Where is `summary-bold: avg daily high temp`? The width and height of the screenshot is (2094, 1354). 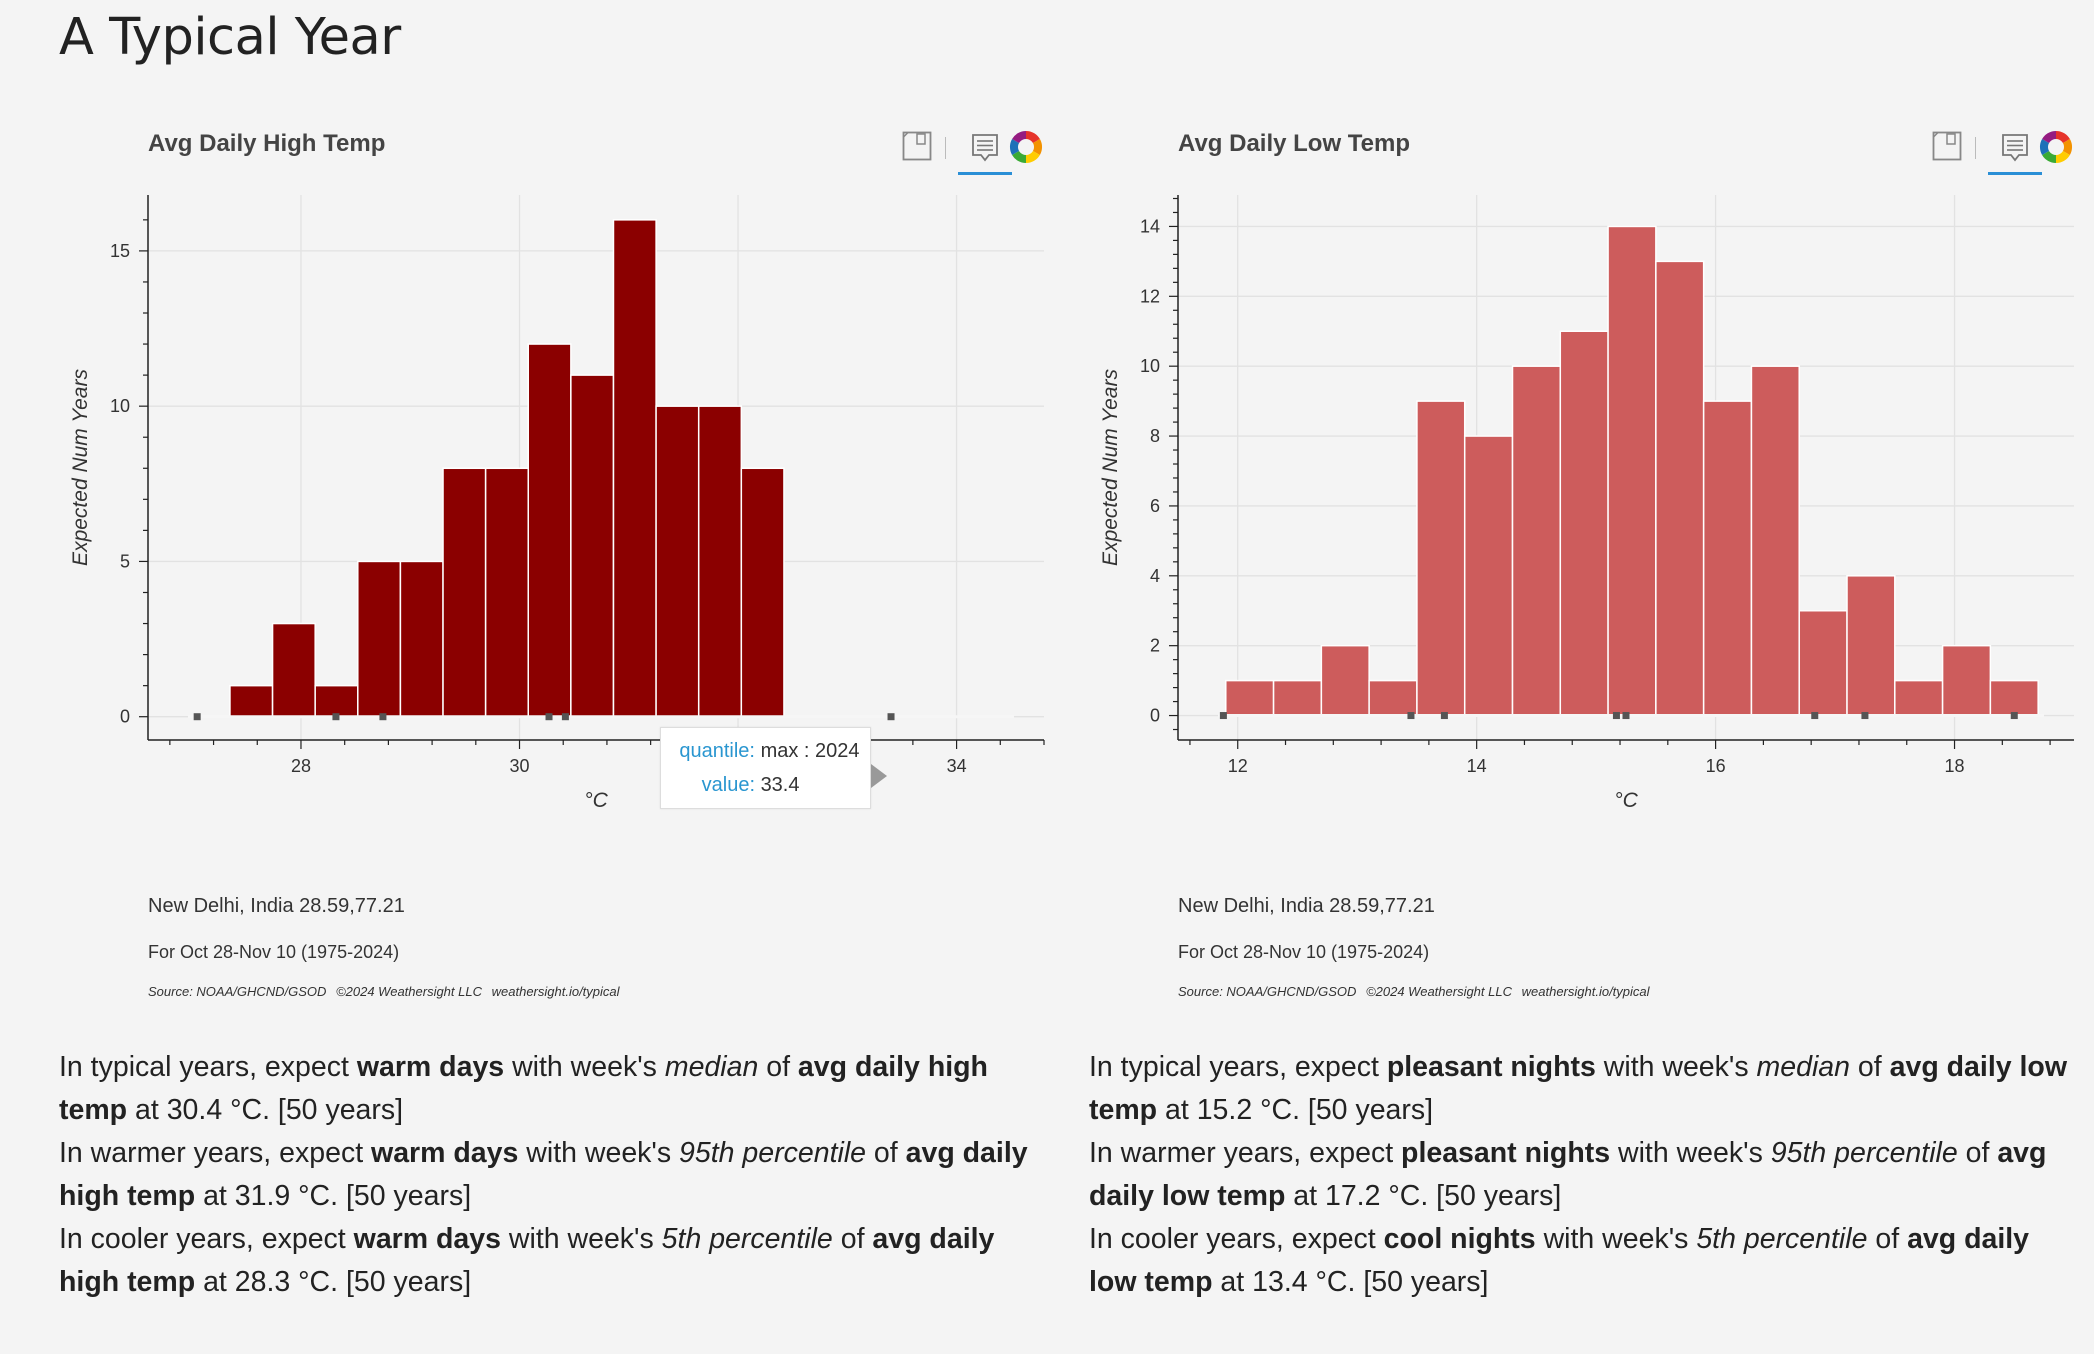 summary-bold: avg daily high temp is located at coordinates (523, 1088).